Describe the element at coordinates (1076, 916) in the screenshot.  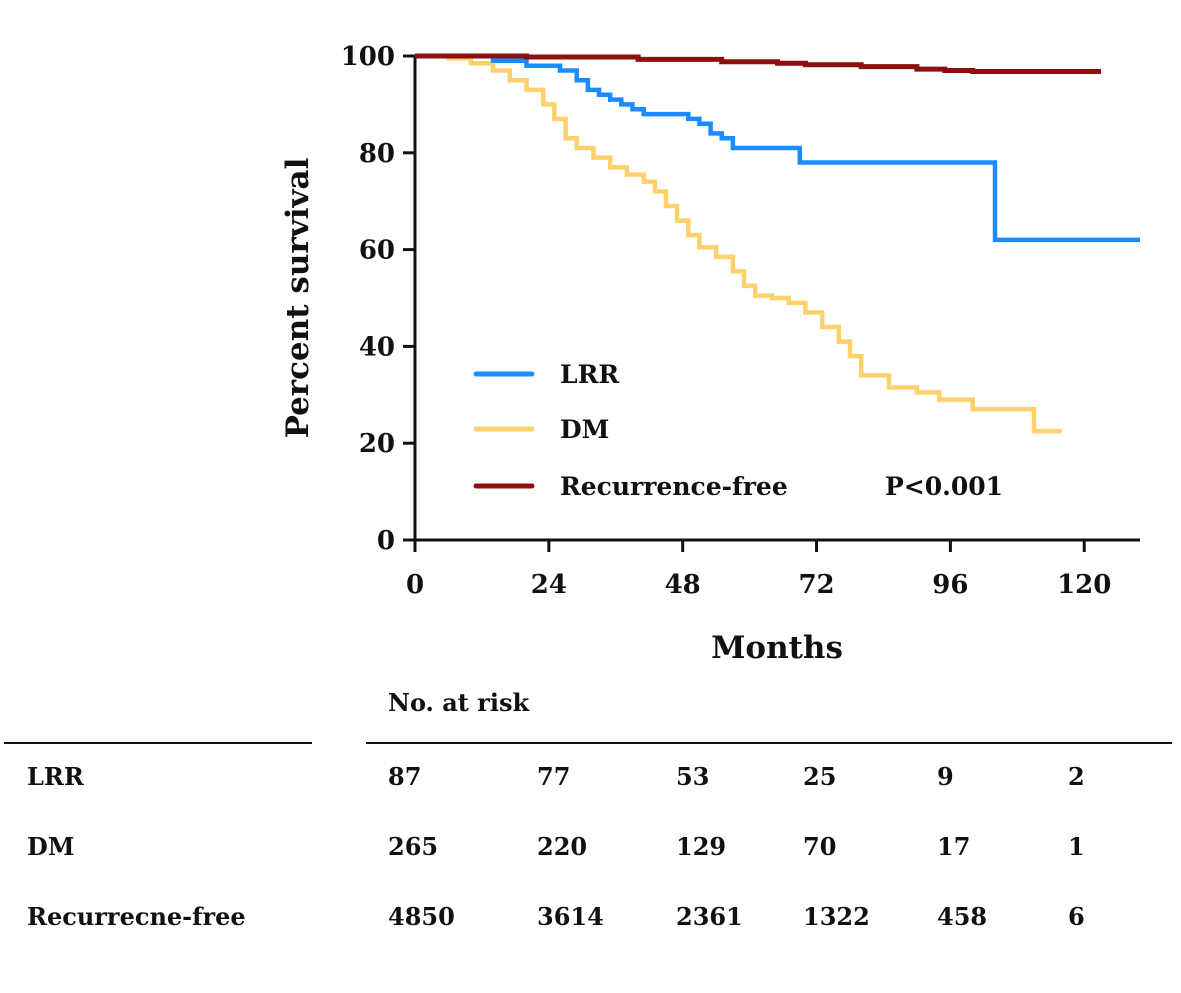
I see `risk-cell: 6` at that location.